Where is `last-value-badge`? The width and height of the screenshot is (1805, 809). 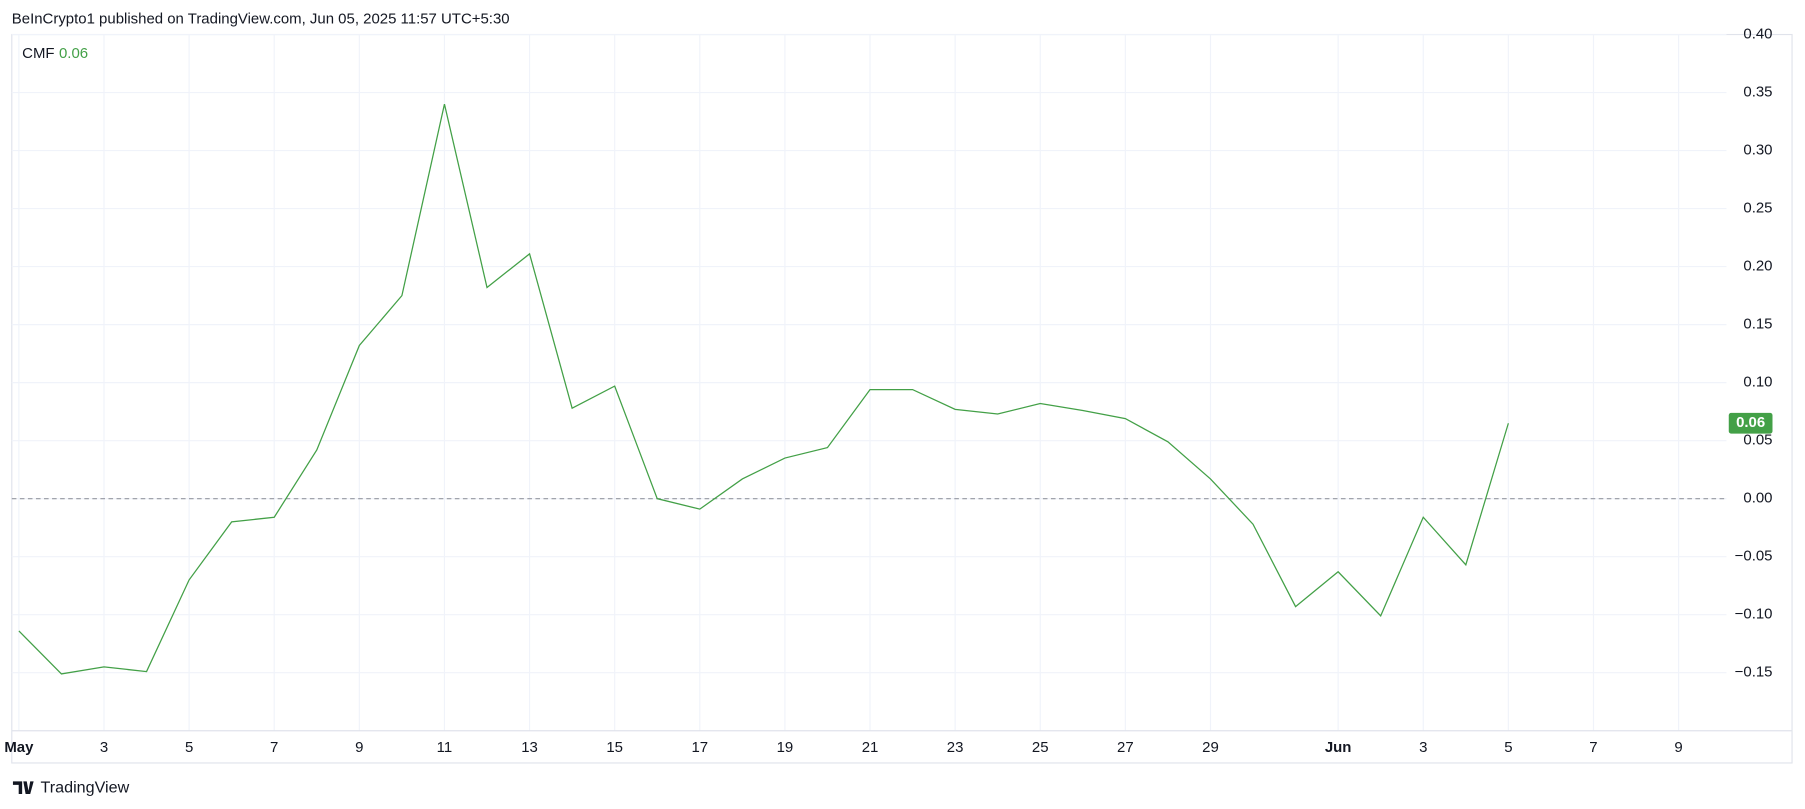 last-value-badge is located at coordinates (1750, 423).